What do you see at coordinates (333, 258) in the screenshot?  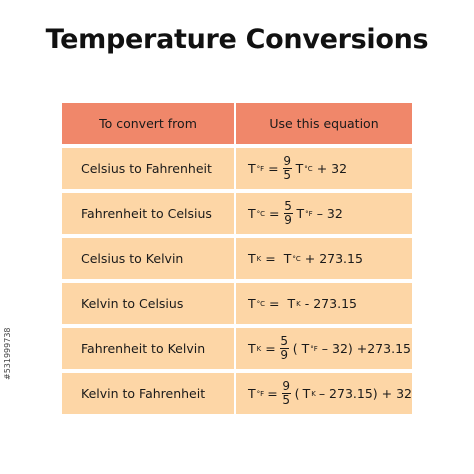 I see `eq-rest: + 273.15` at bounding box center [333, 258].